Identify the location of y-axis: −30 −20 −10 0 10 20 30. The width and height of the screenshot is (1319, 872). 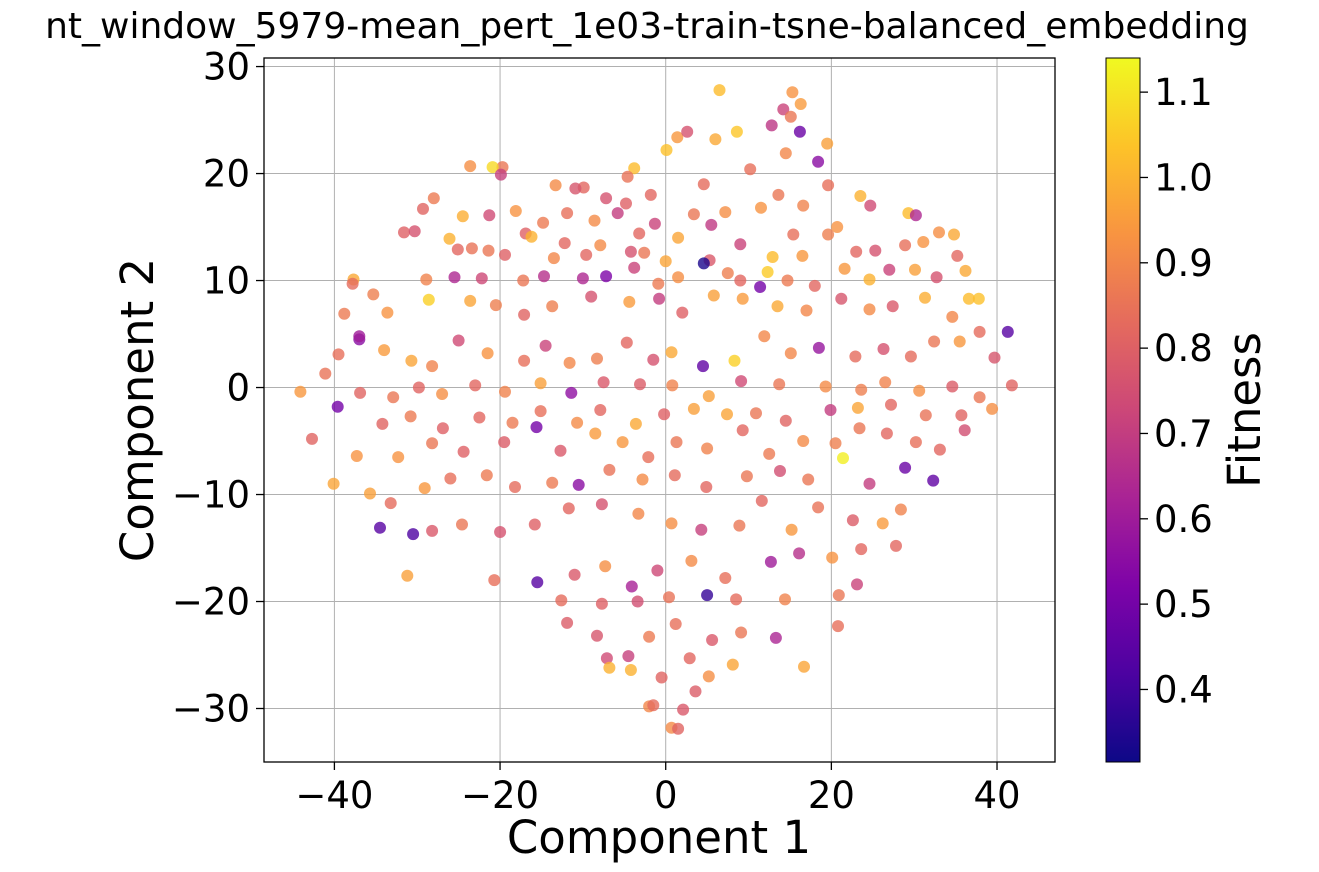
(218, 388).